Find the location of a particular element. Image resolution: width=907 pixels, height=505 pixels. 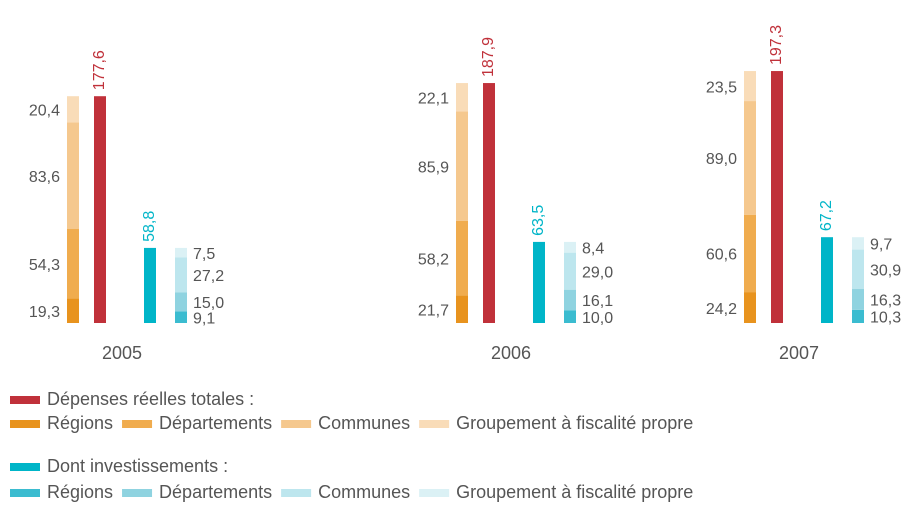

total-label: 187,9 is located at coordinates (488, 57).